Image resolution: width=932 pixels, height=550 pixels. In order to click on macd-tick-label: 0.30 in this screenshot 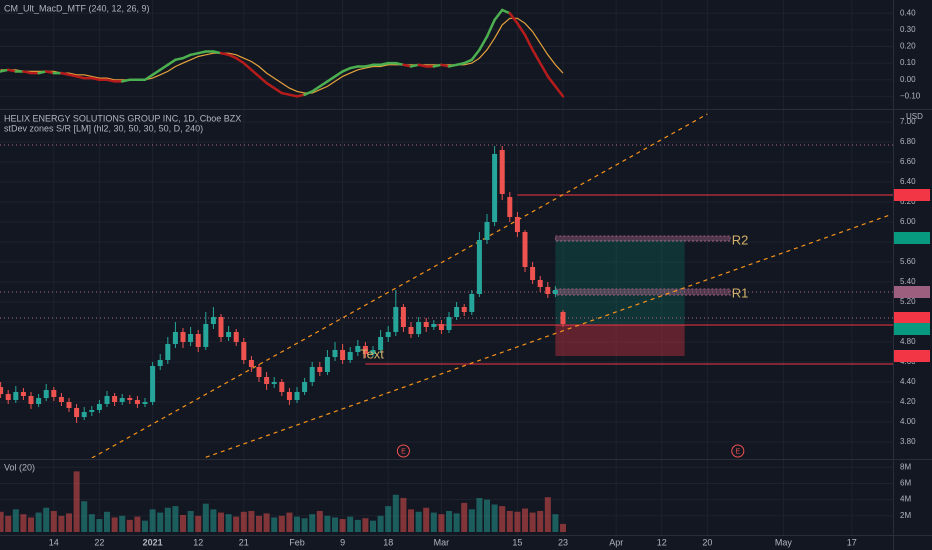, I will do `click(908, 29)`.